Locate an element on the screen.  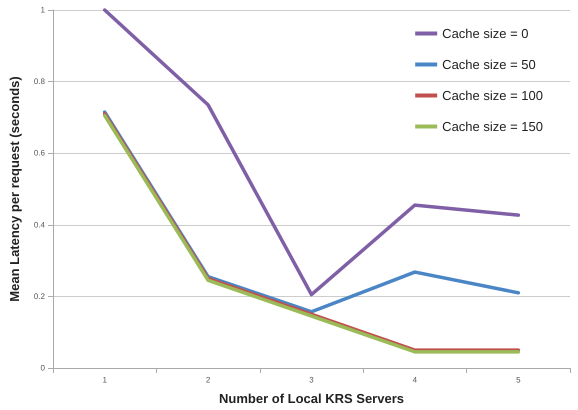
x-tick-label: 1 is located at coordinates (105, 380).